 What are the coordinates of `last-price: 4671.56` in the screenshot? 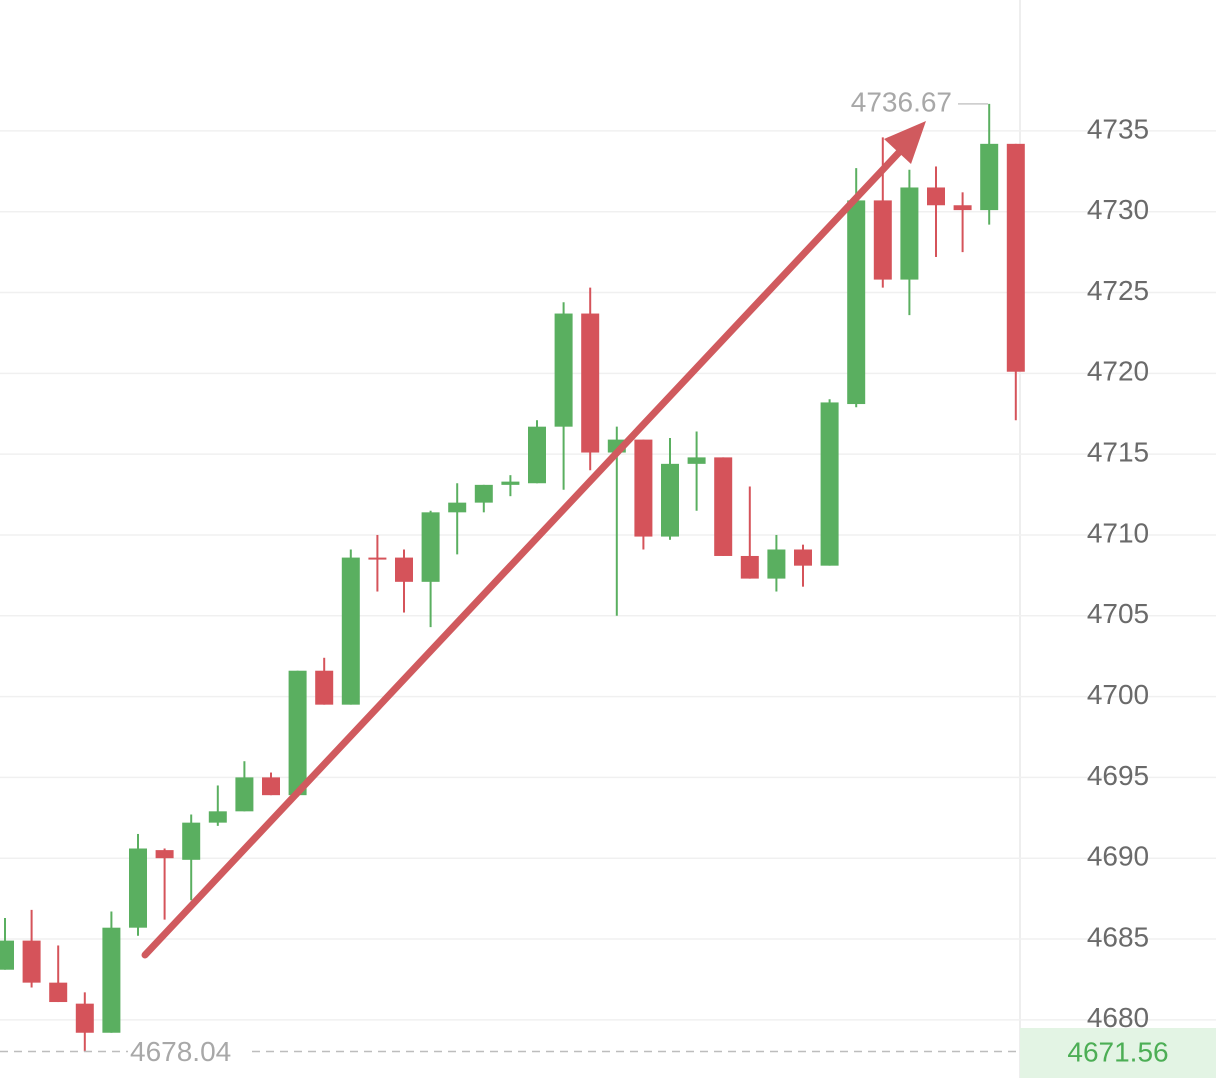 It's located at (1117, 1051).